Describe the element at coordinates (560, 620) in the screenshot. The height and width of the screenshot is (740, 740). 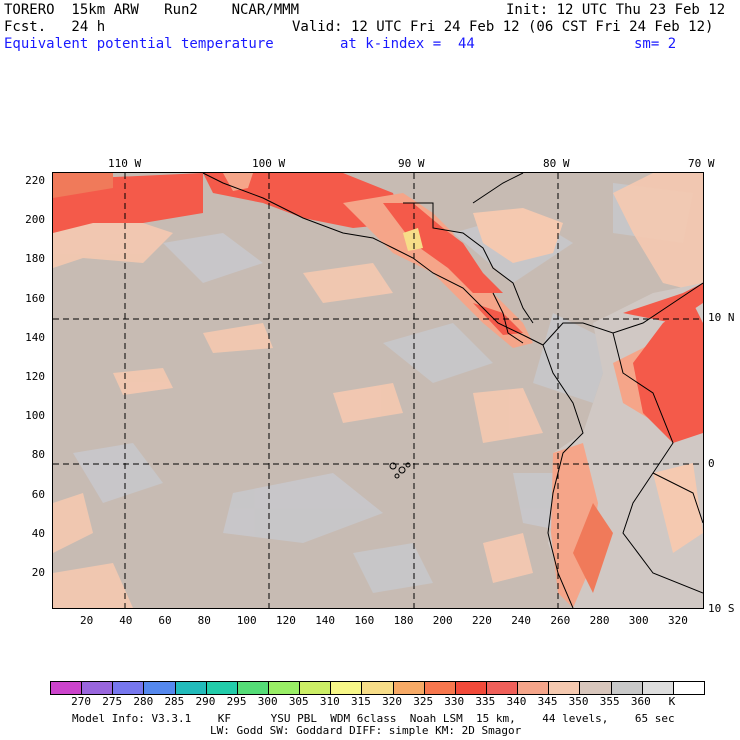
I see `x-tick-label: 260` at that location.